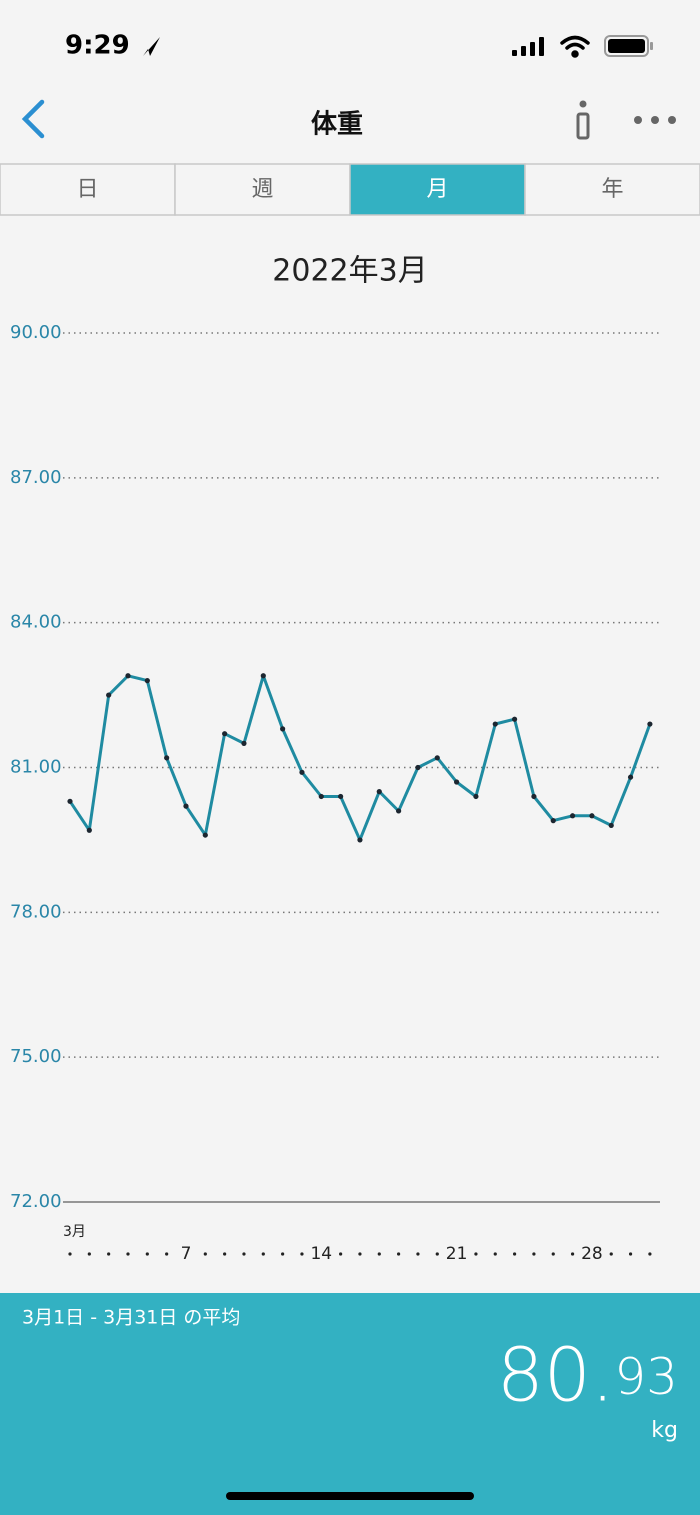 The image size is (700, 1515). I want to click on y-tick-label: 75.00, so click(36, 1056).